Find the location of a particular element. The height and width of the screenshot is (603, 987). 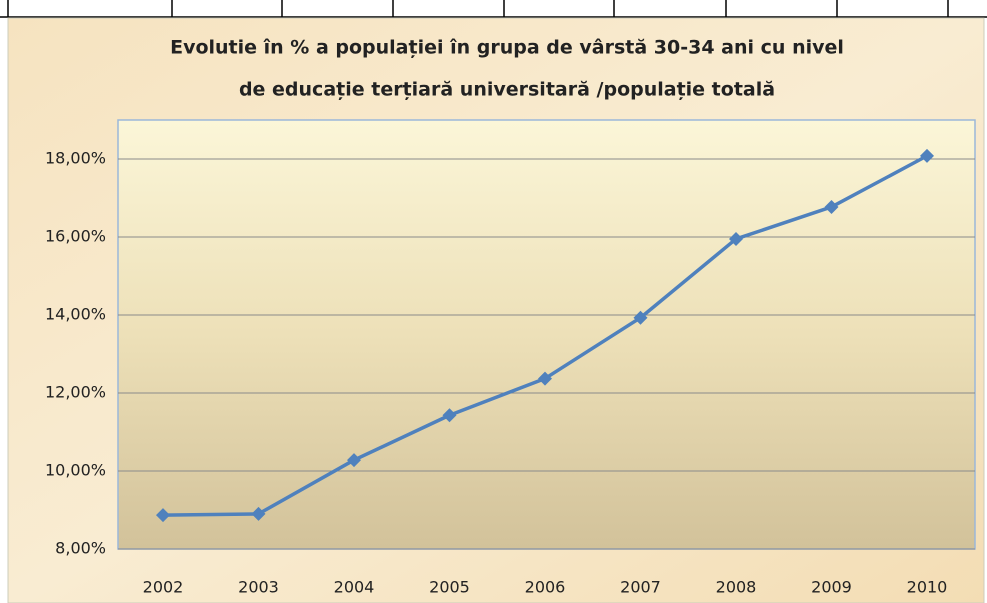

x-tick-label: 2008 is located at coordinates (736, 587).